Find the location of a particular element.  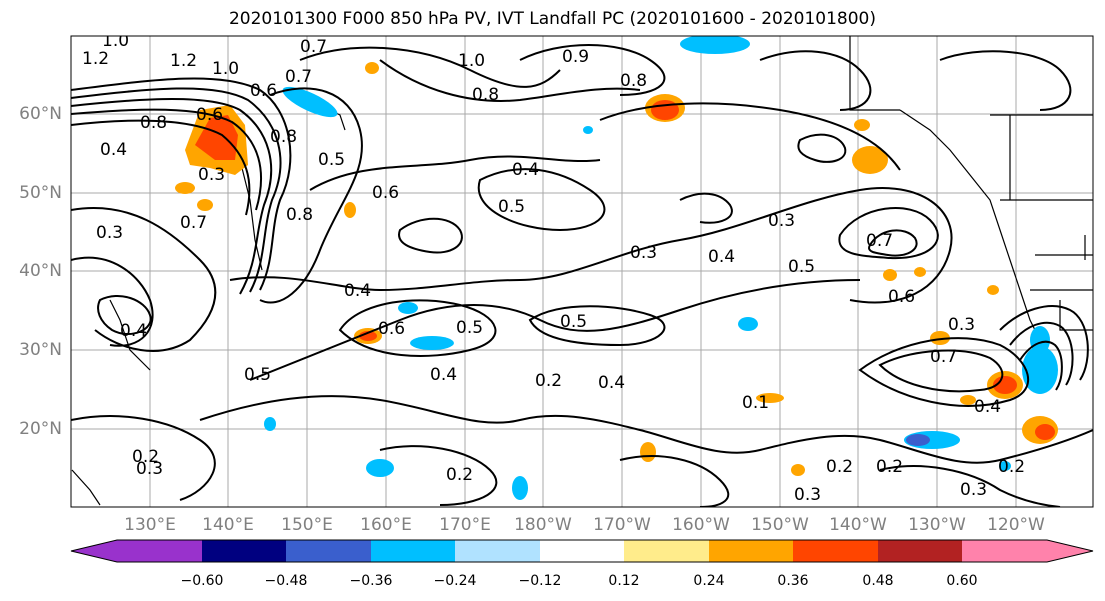

colorbar-tick-label: −0.60 is located at coordinates (202, 581).